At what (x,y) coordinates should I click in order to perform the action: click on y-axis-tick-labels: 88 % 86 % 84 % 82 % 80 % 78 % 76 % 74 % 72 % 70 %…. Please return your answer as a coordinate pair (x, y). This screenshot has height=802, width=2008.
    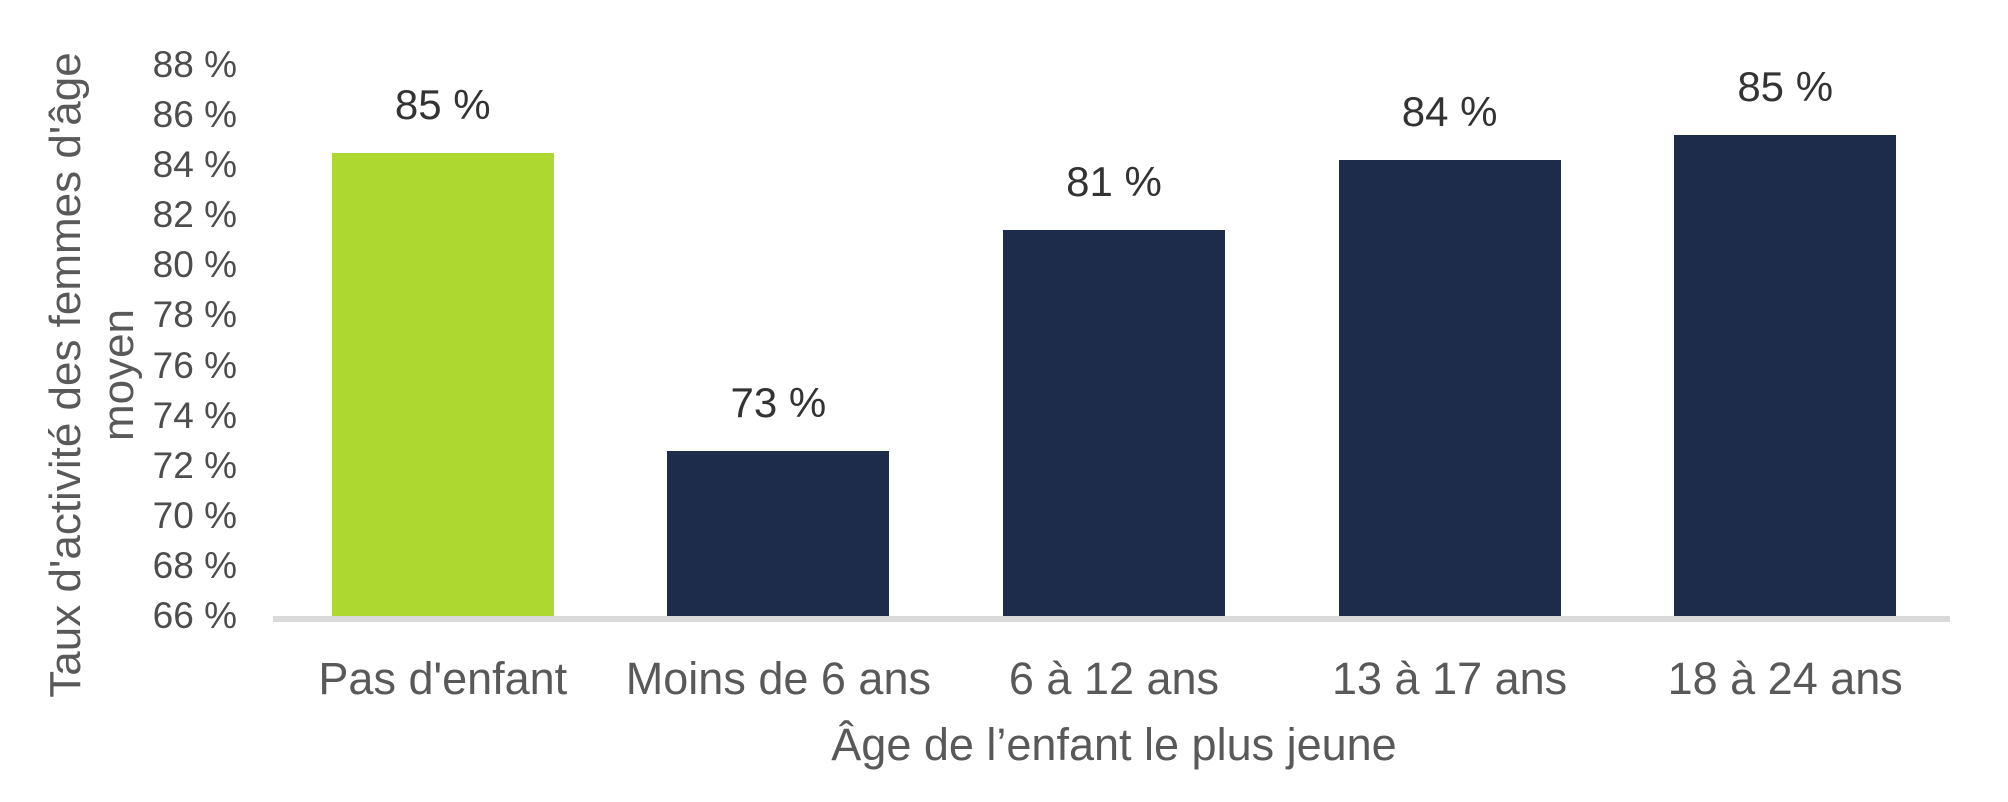
    Looking at the image, I should click on (118, 401).